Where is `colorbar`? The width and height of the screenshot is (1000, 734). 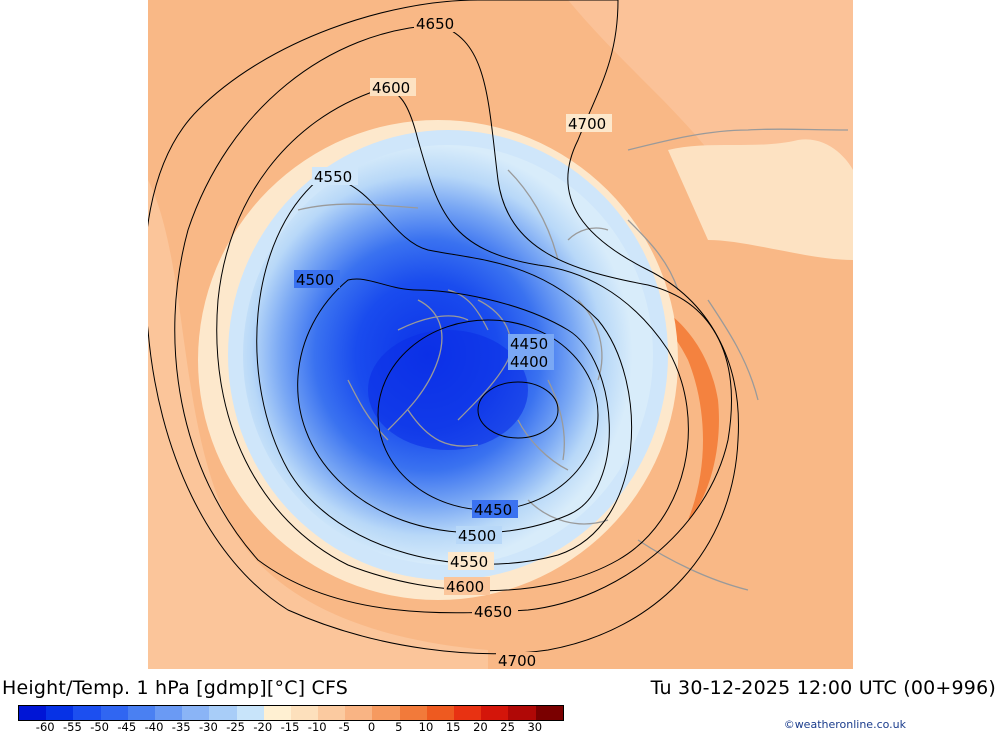 colorbar is located at coordinates (291, 713).